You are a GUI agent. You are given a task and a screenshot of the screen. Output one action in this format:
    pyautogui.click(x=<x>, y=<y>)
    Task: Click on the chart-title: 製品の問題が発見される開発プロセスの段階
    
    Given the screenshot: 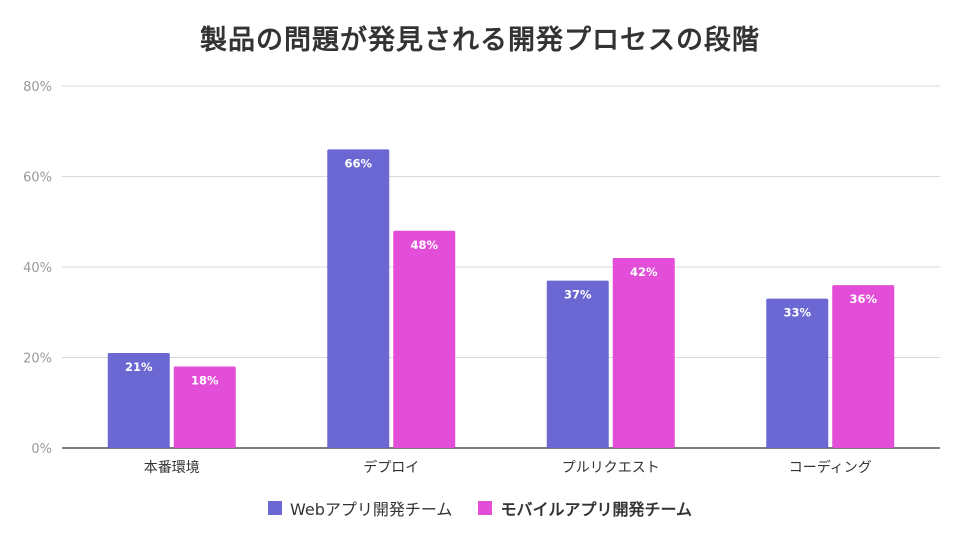 What is the action you would take?
    pyautogui.click(x=480, y=40)
    